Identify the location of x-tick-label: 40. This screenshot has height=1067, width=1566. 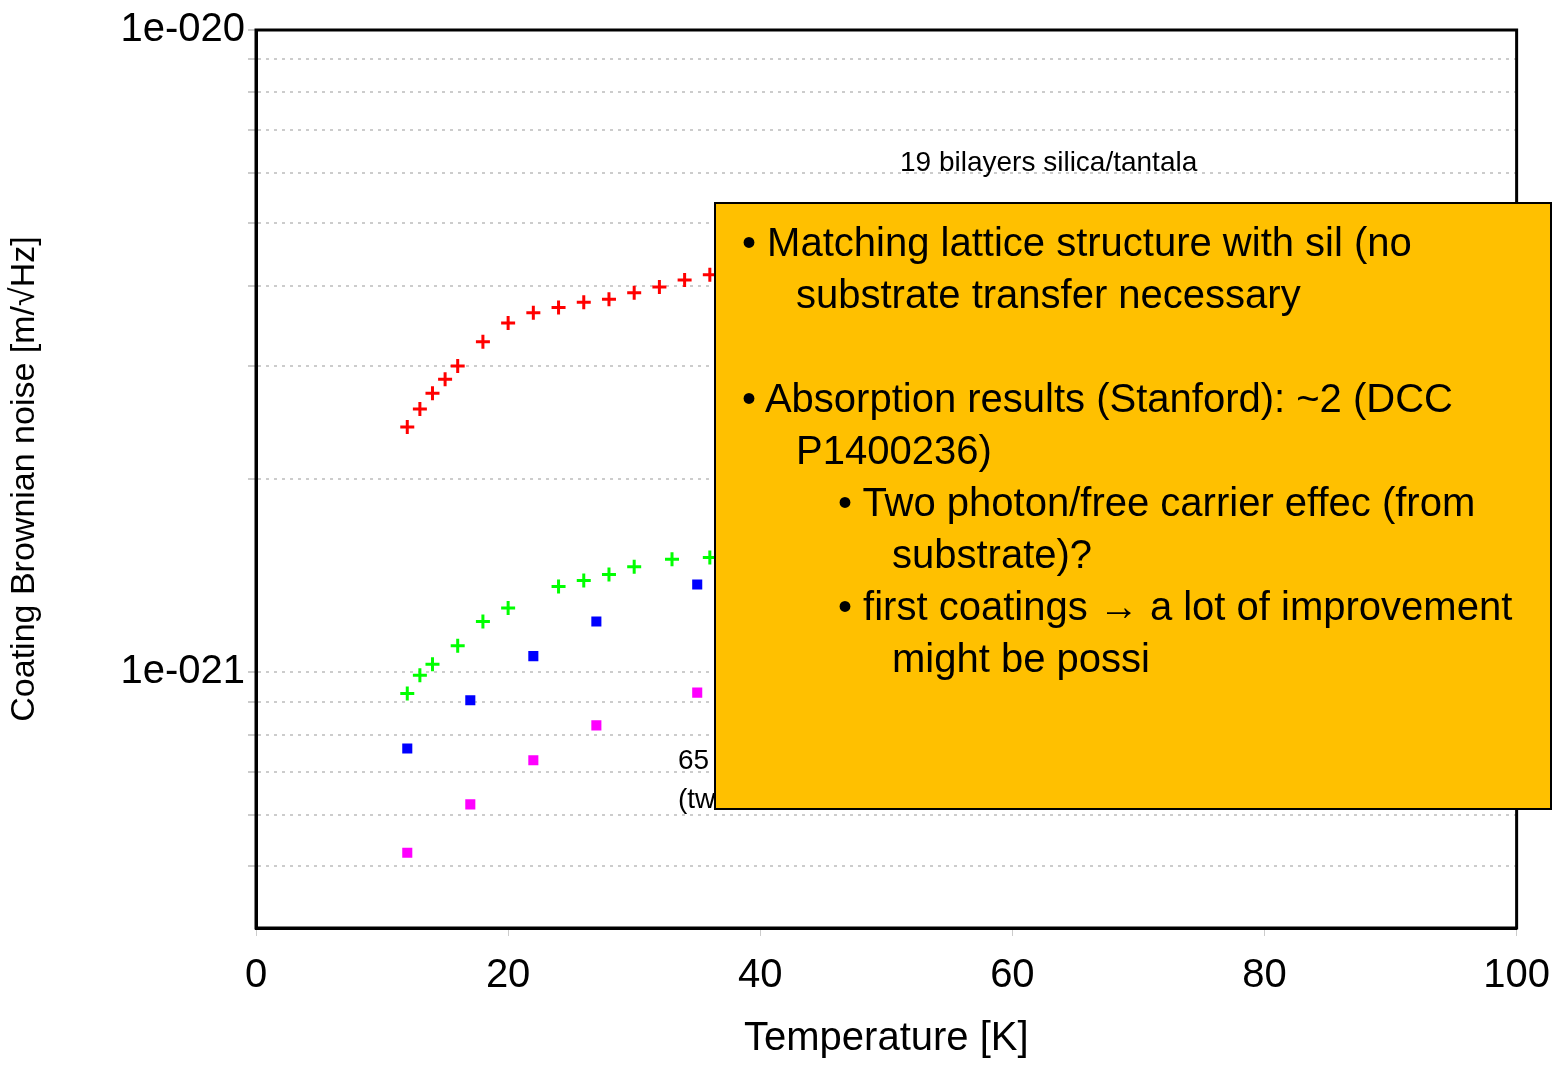
(760, 973).